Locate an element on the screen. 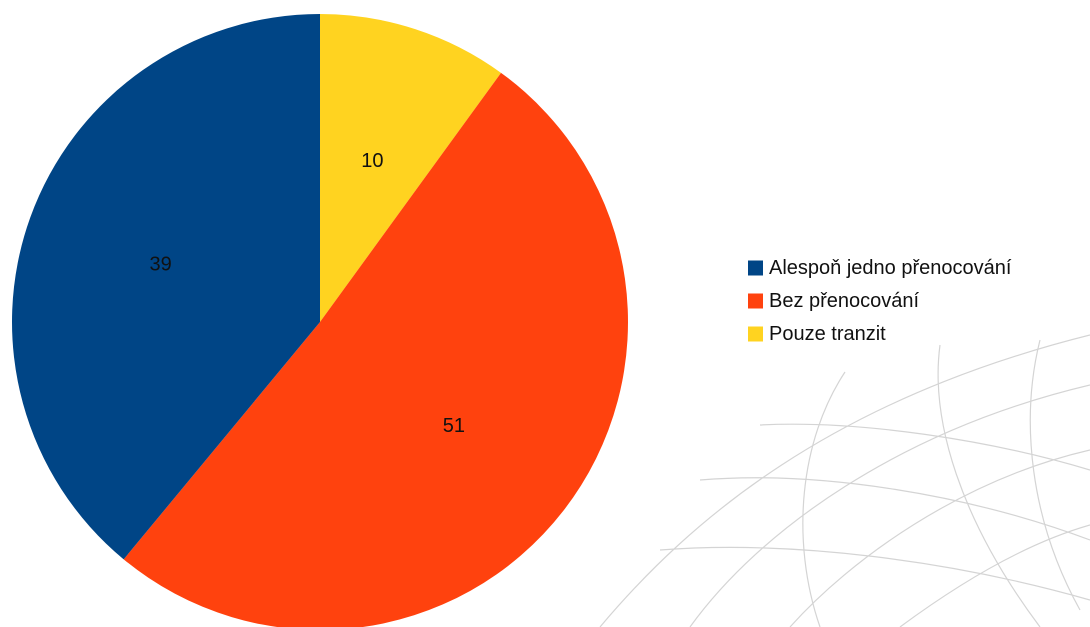  data-label-1: 51 is located at coordinates (454, 426).